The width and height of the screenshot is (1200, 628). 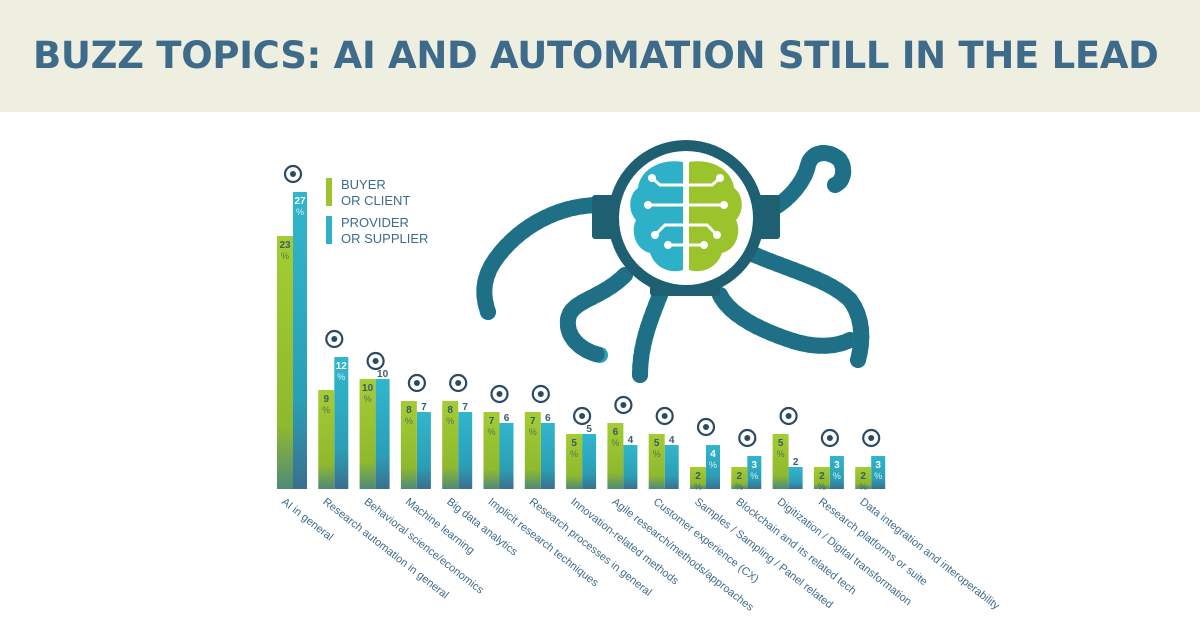 What do you see at coordinates (657, 454) in the screenshot?
I see `value-unit-buyer-9: %` at bounding box center [657, 454].